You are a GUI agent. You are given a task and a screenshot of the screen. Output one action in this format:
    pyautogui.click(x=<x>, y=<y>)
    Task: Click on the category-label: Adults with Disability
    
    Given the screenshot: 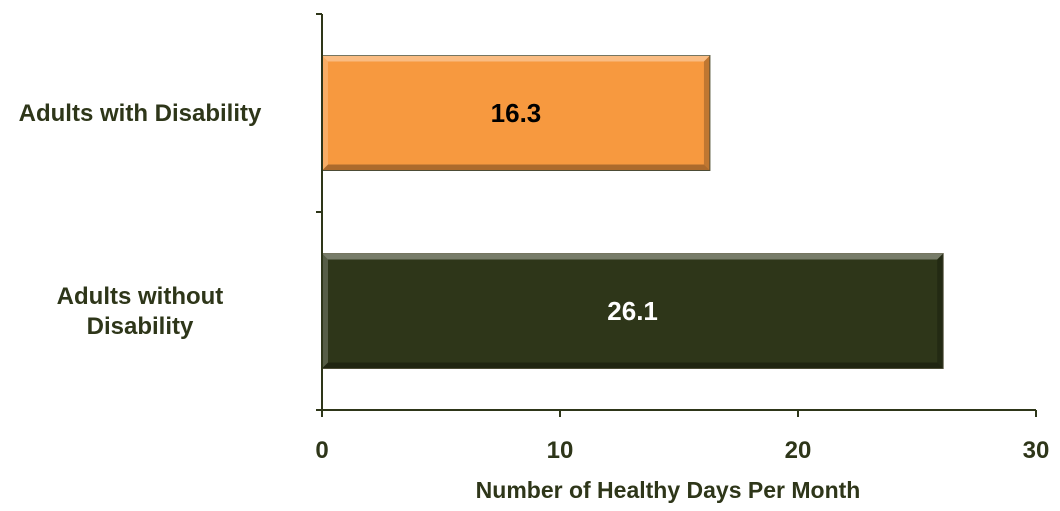 What is the action you would take?
    pyautogui.click(x=140, y=113)
    